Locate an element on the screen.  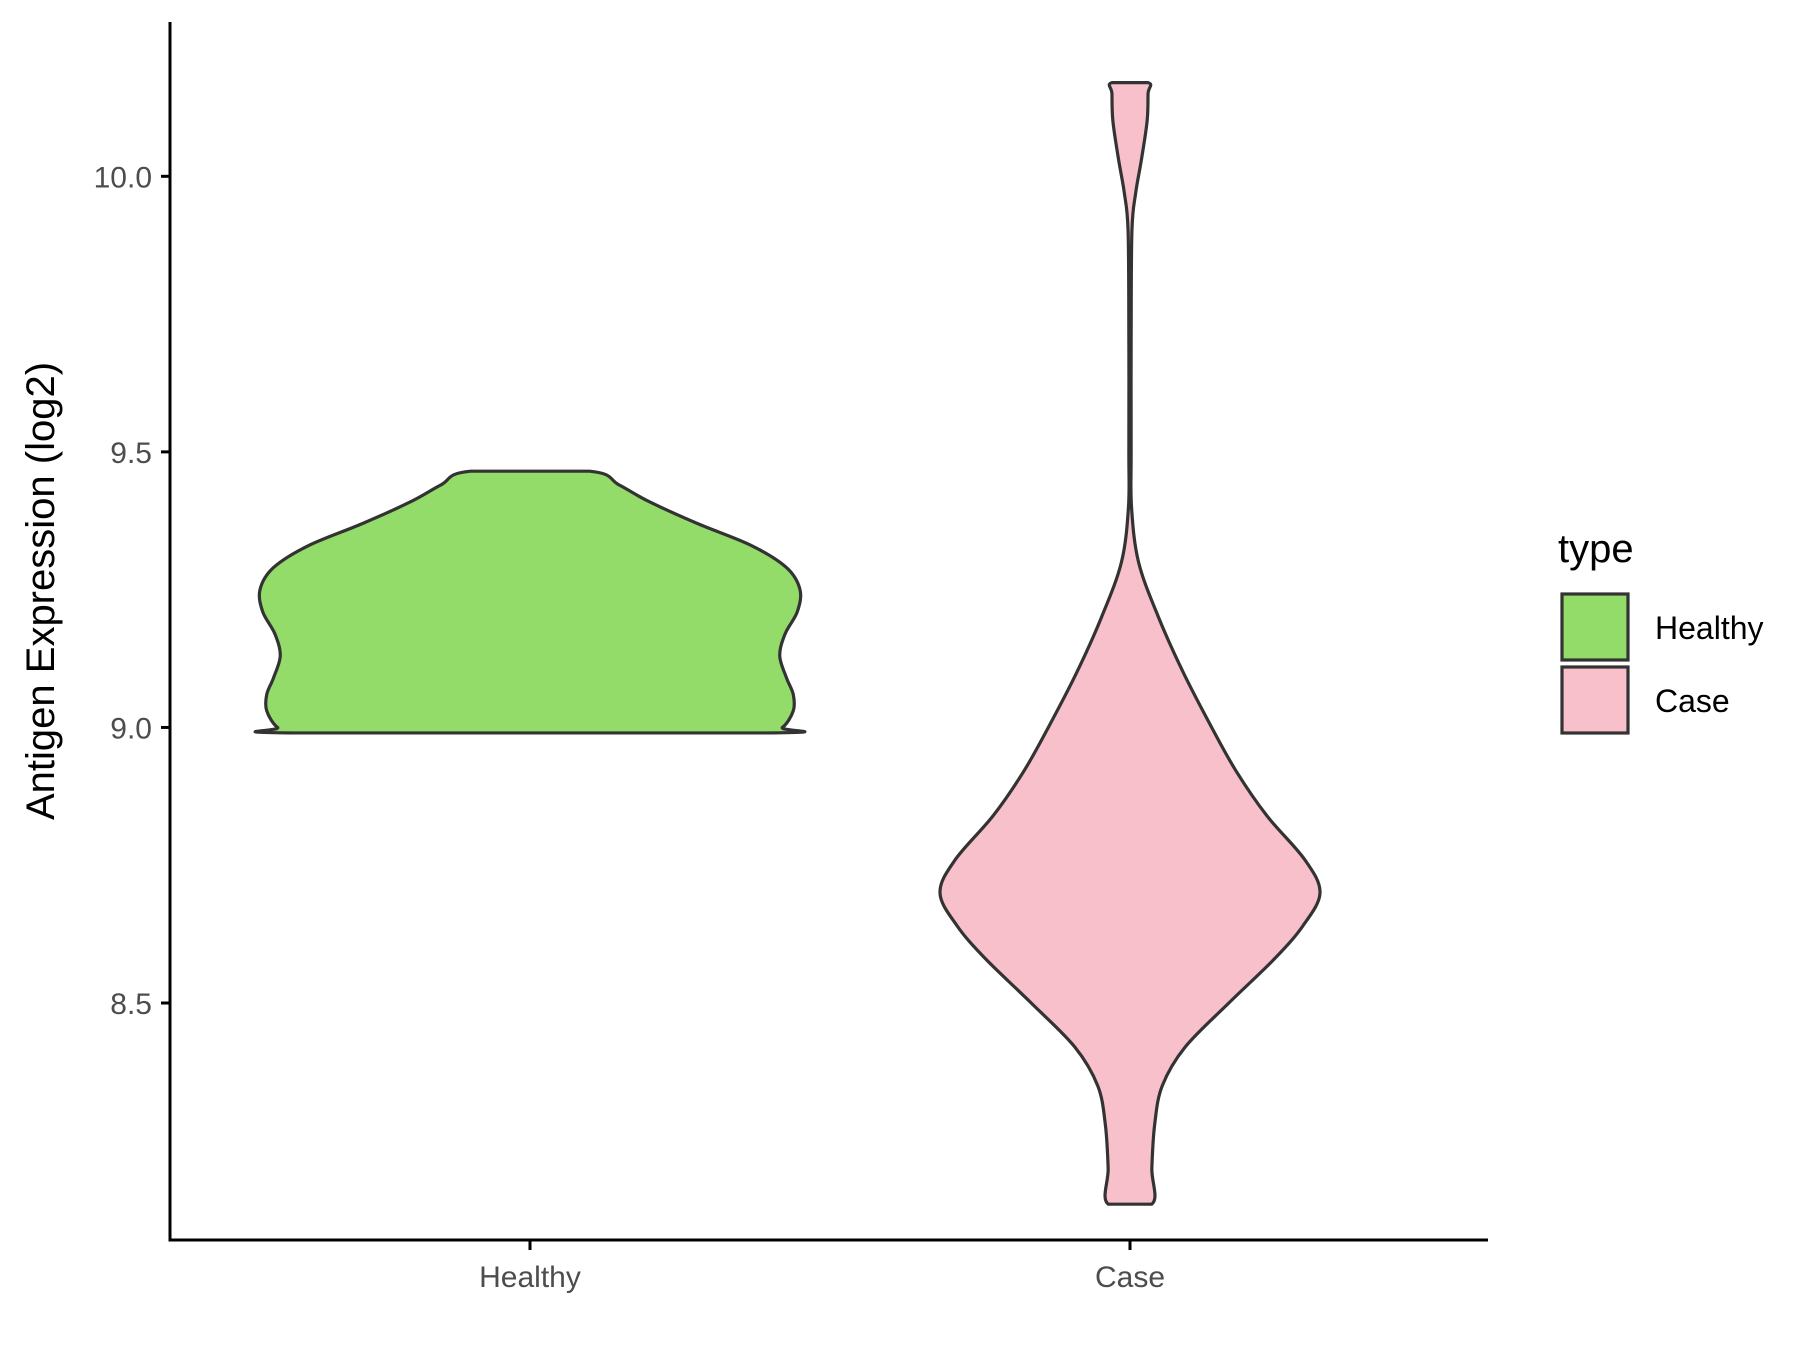
legend-label-healthy: Healthy is located at coordinates (1709, 628).